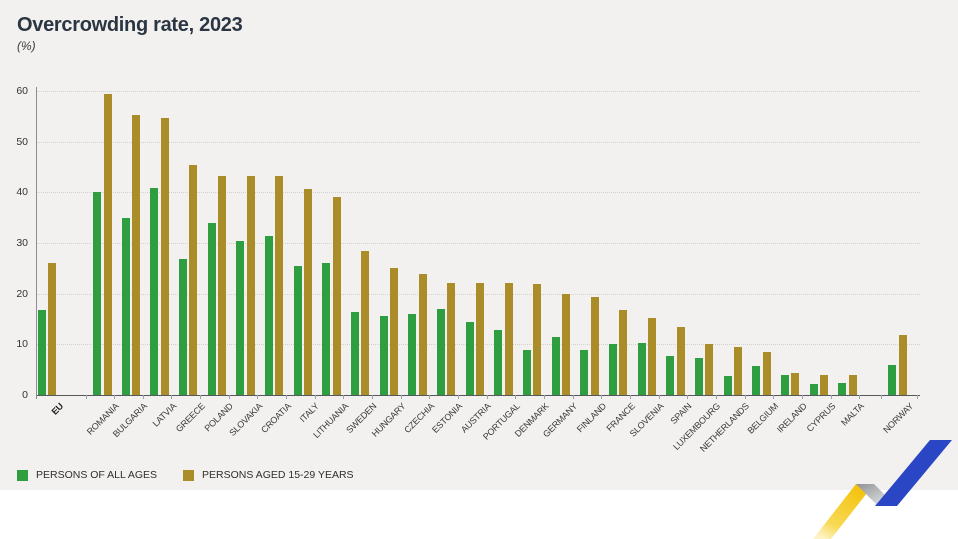 Image resolution: width=958 pixels, height=539 pixels. I want to click on legend-item-all-ages: PERSONS OF ALL AGES, so click(87, 475).